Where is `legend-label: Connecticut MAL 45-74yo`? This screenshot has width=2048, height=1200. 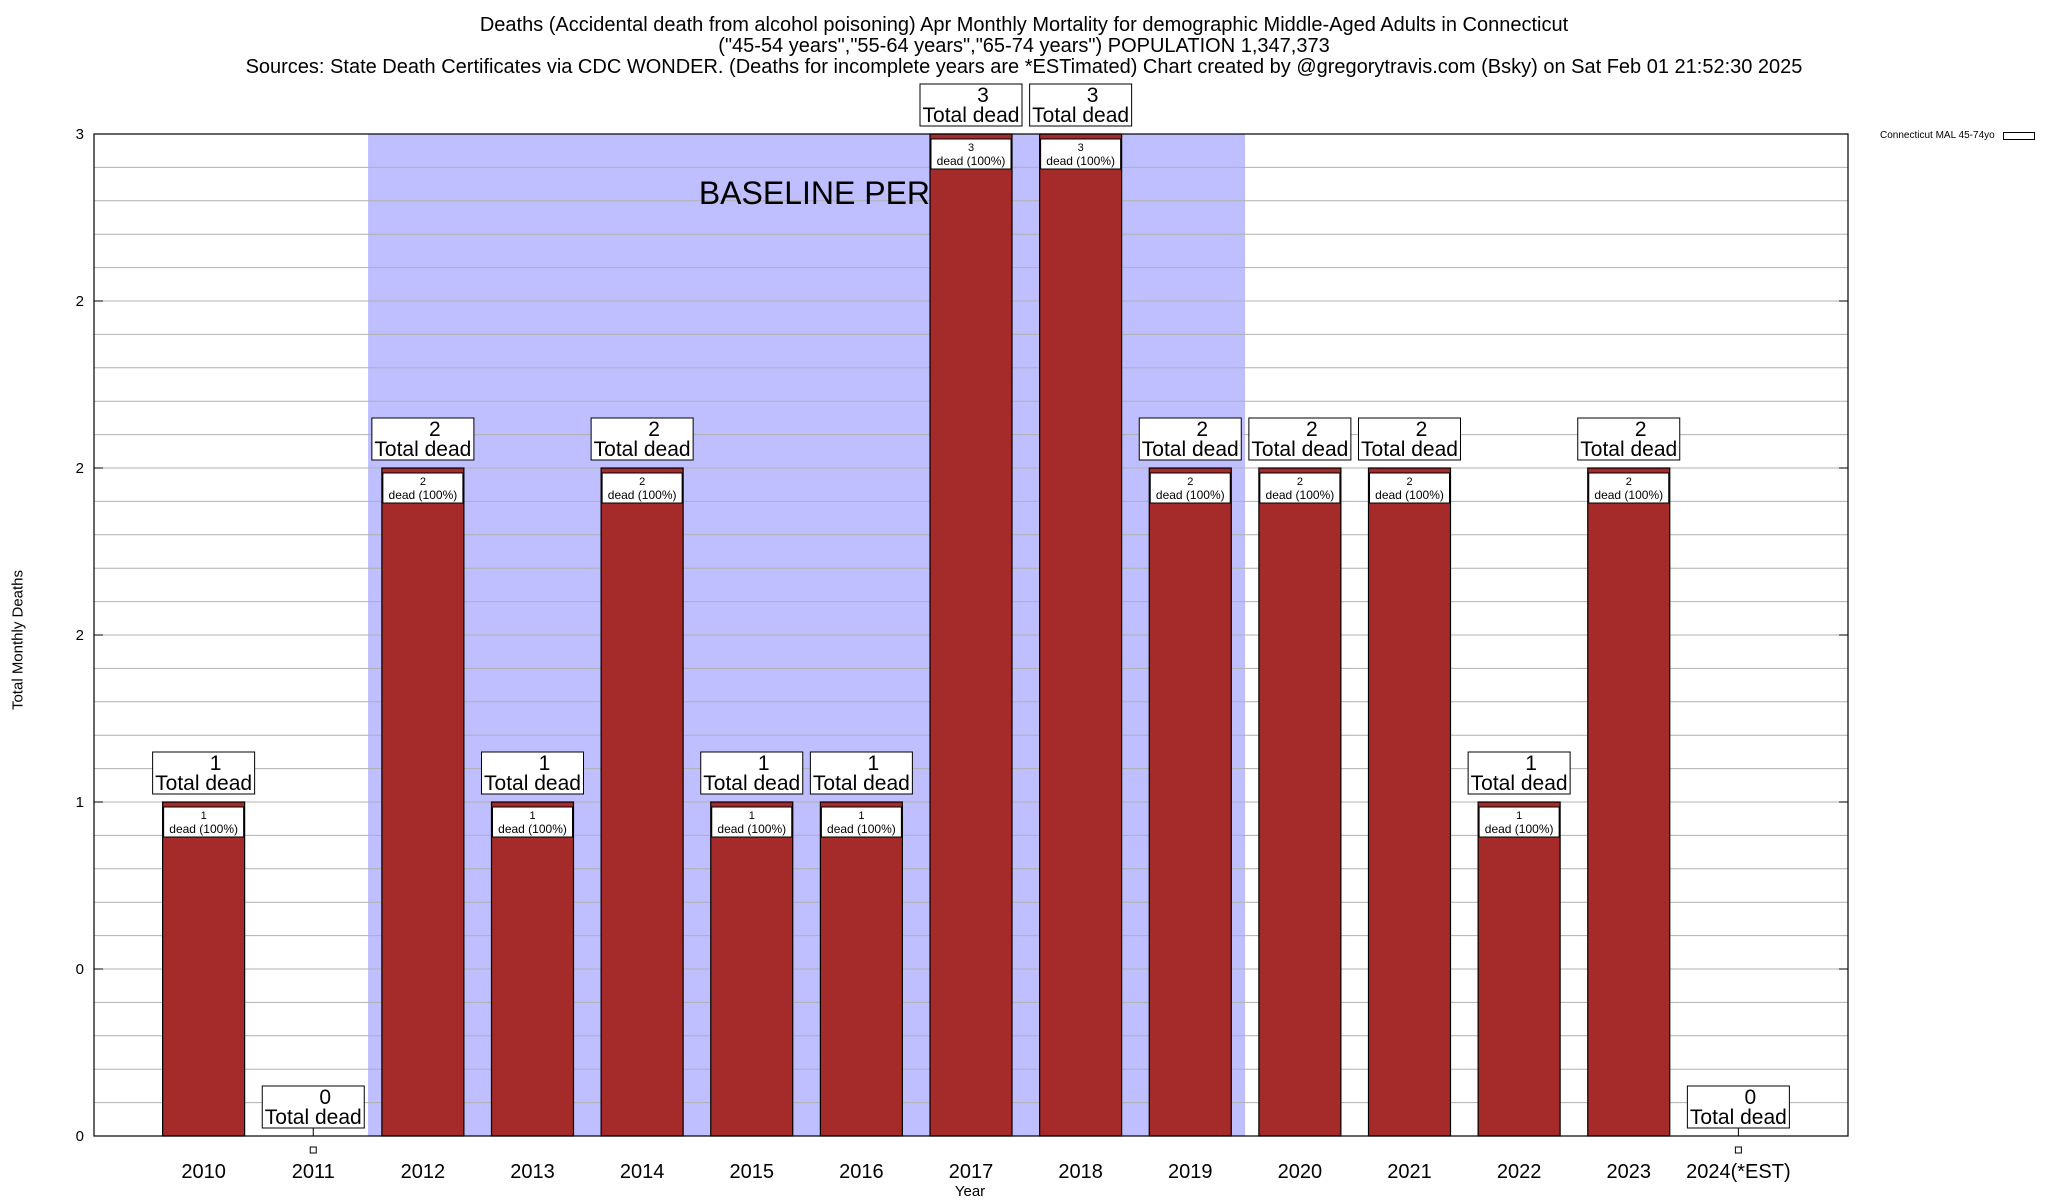
legend-label: Connecticut MAL 45-74yo is located at coordinates (1937, 135).